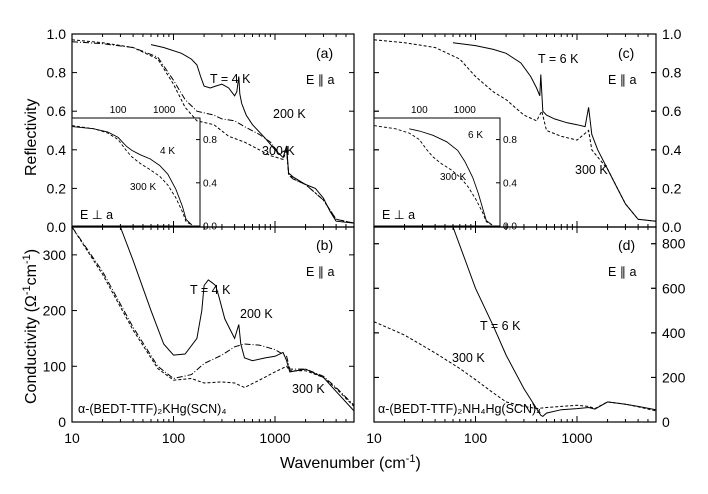 The image size is (708, 494). Describe the element at coordinates (167, 151) in the screenshot. I see `annotation-a-inset-4k: 4 K` at that location.